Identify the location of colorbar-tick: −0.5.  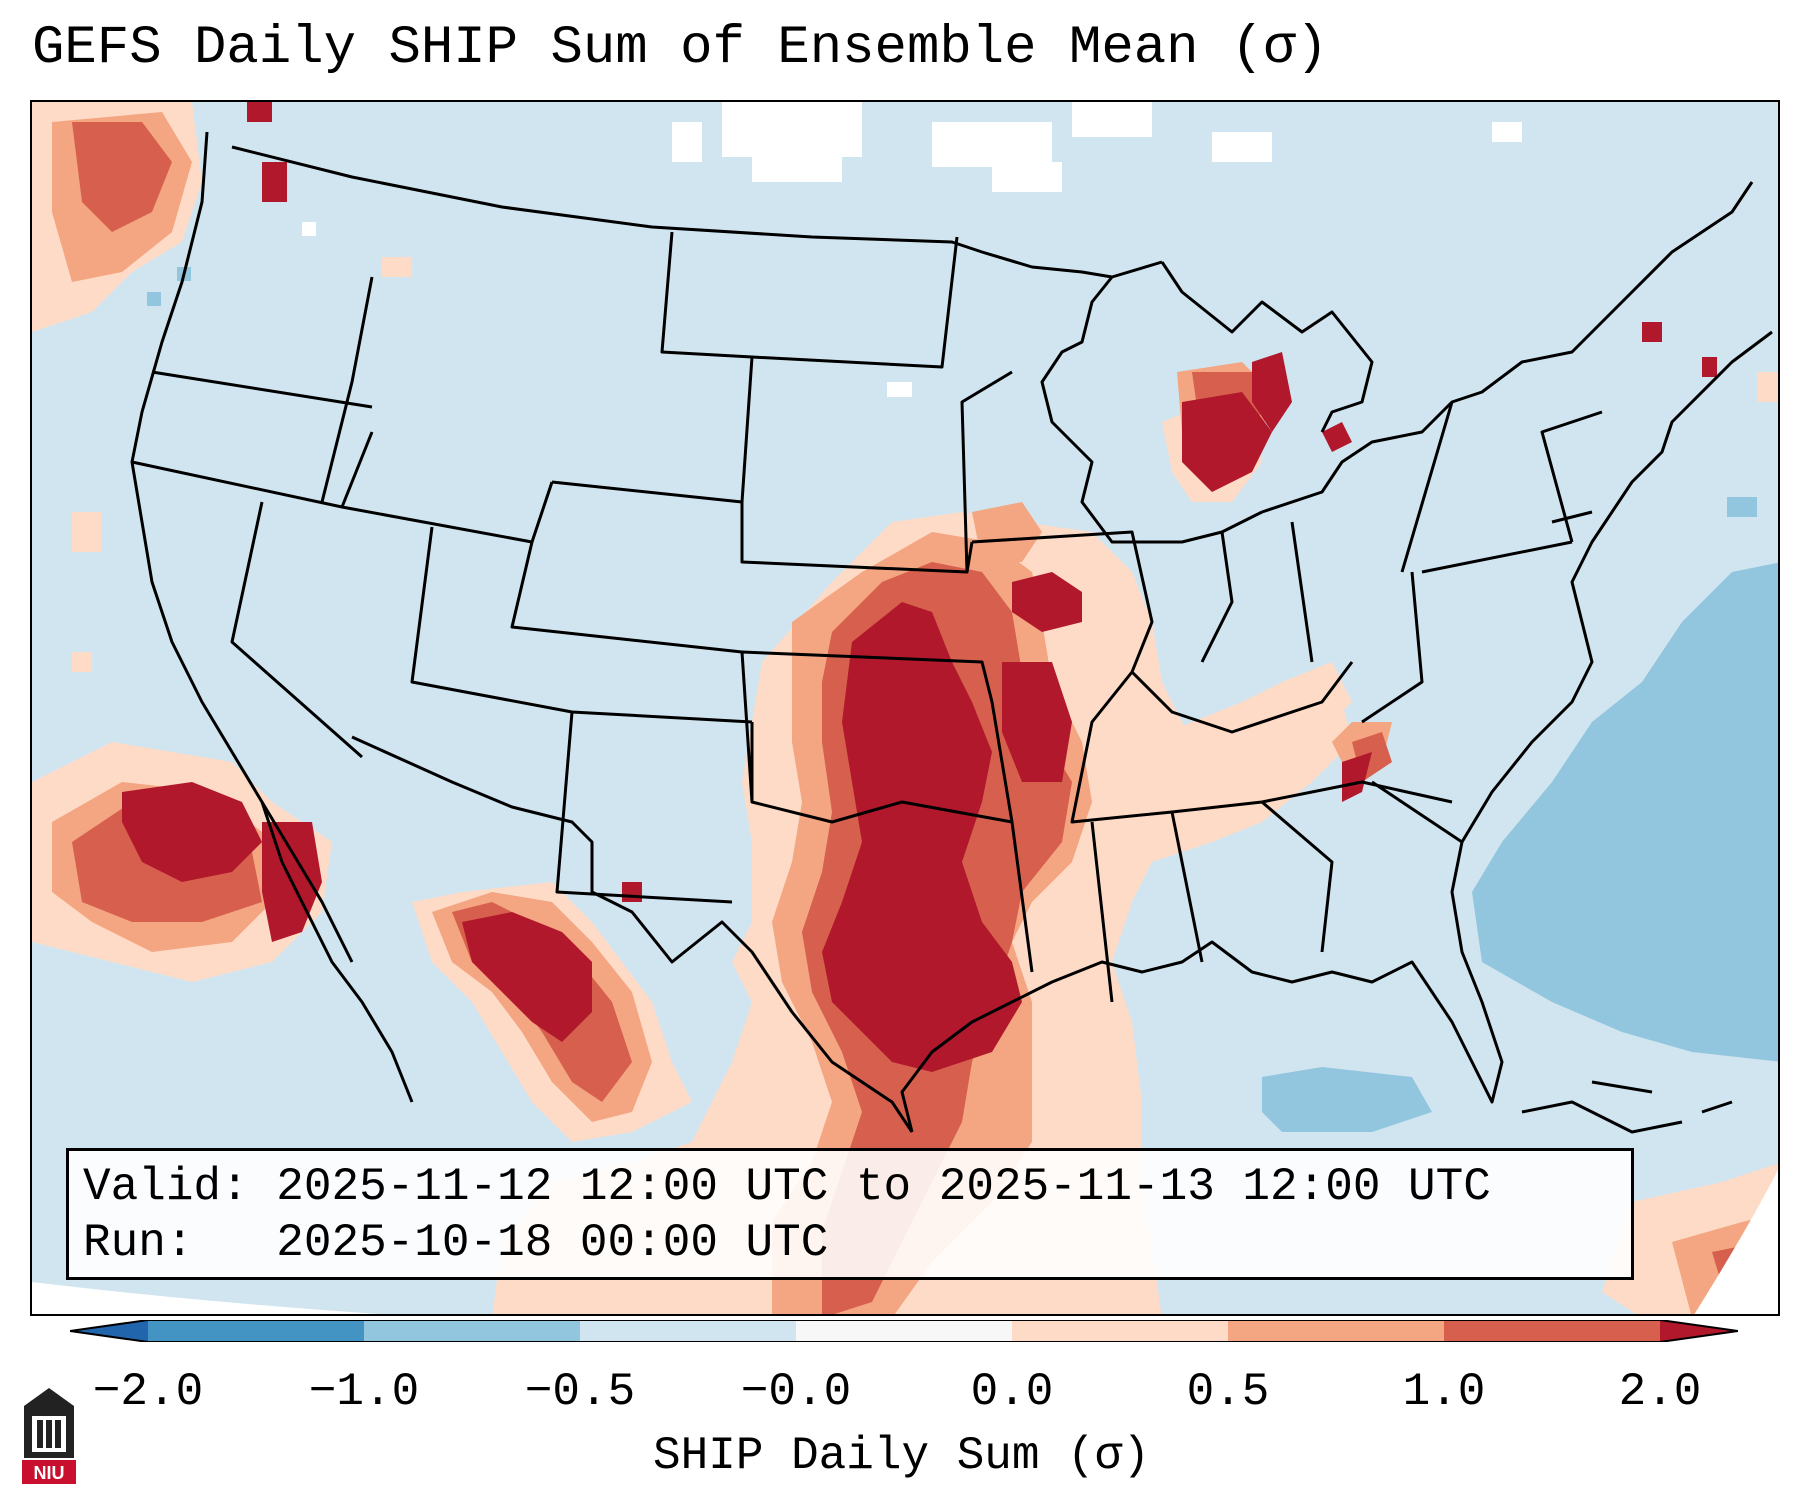
(580, 1392).